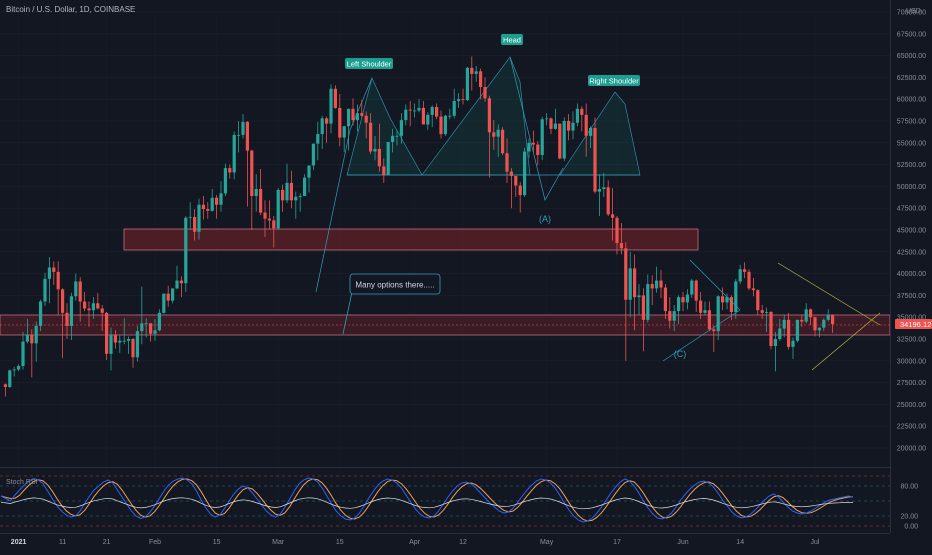  I want to click on left-rise-line, so click(344, 185).